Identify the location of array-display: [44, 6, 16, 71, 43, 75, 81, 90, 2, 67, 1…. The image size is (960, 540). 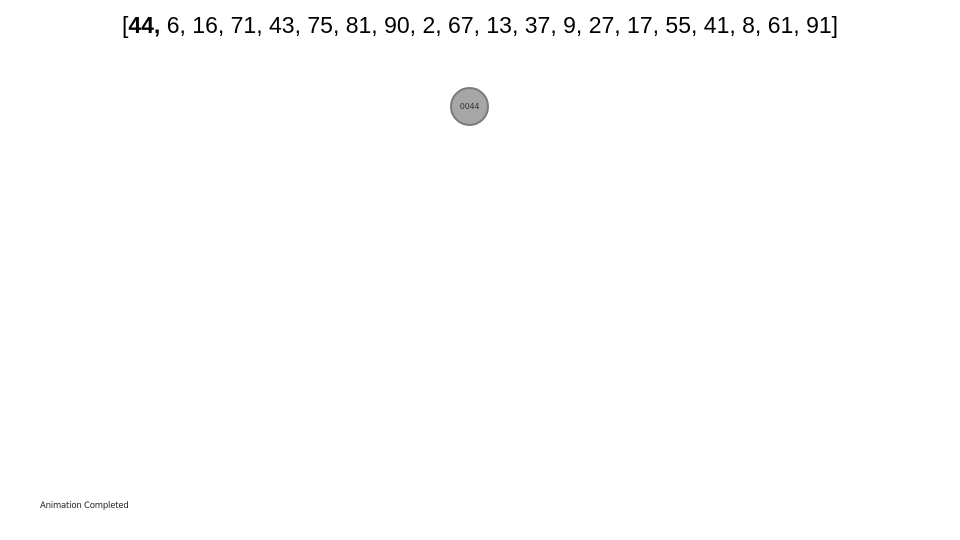
(480, 25).